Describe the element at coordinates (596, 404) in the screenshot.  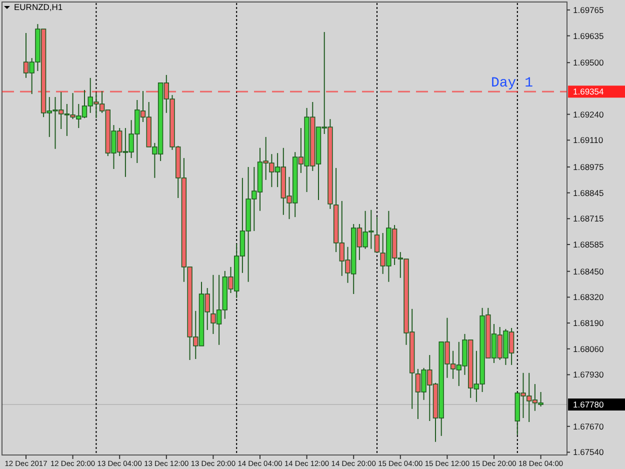
I see `price-tag: 1.67780` at that location.